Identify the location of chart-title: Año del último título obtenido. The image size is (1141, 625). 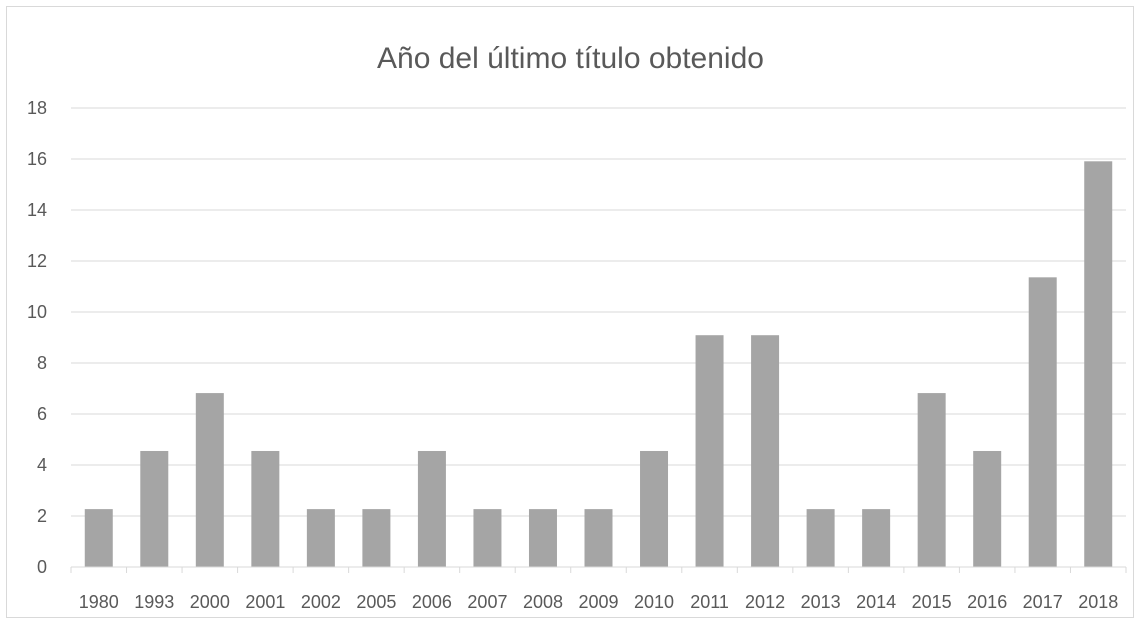
(570, 58).